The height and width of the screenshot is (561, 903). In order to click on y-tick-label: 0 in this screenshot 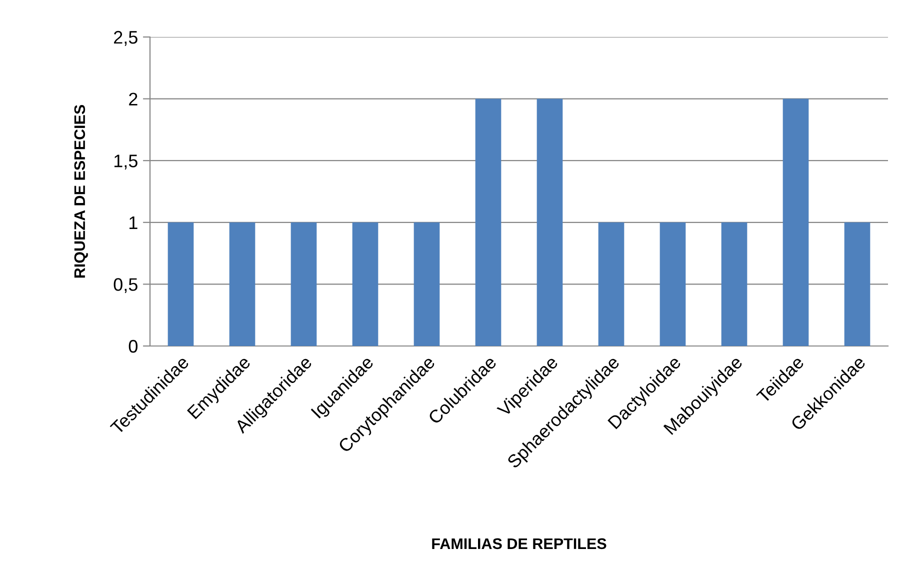, I will do `click(133, 346)`.